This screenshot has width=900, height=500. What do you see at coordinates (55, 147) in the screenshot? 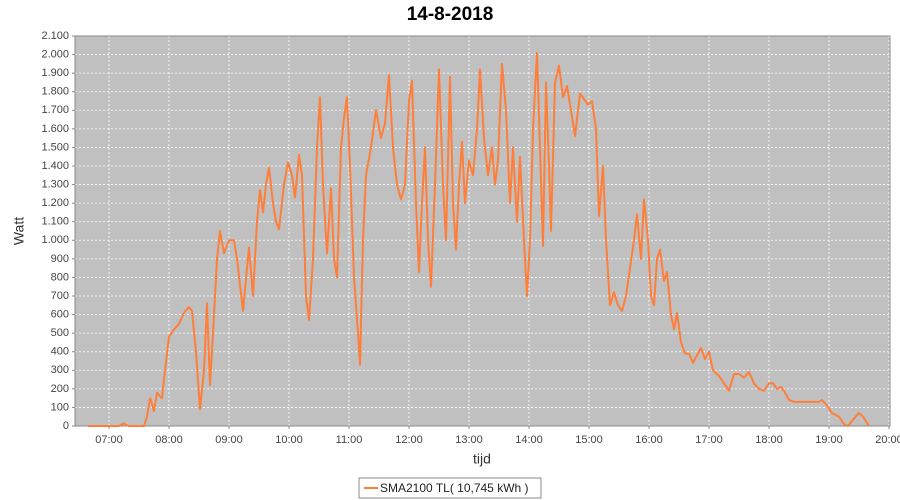
I see `y-tick-label: 1.500` at bounding box center [55, 147].